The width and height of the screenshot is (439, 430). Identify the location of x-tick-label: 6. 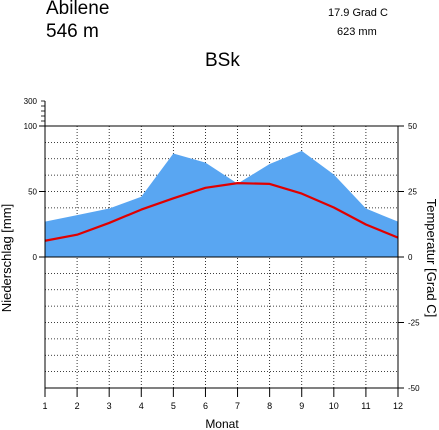
(205, 406).